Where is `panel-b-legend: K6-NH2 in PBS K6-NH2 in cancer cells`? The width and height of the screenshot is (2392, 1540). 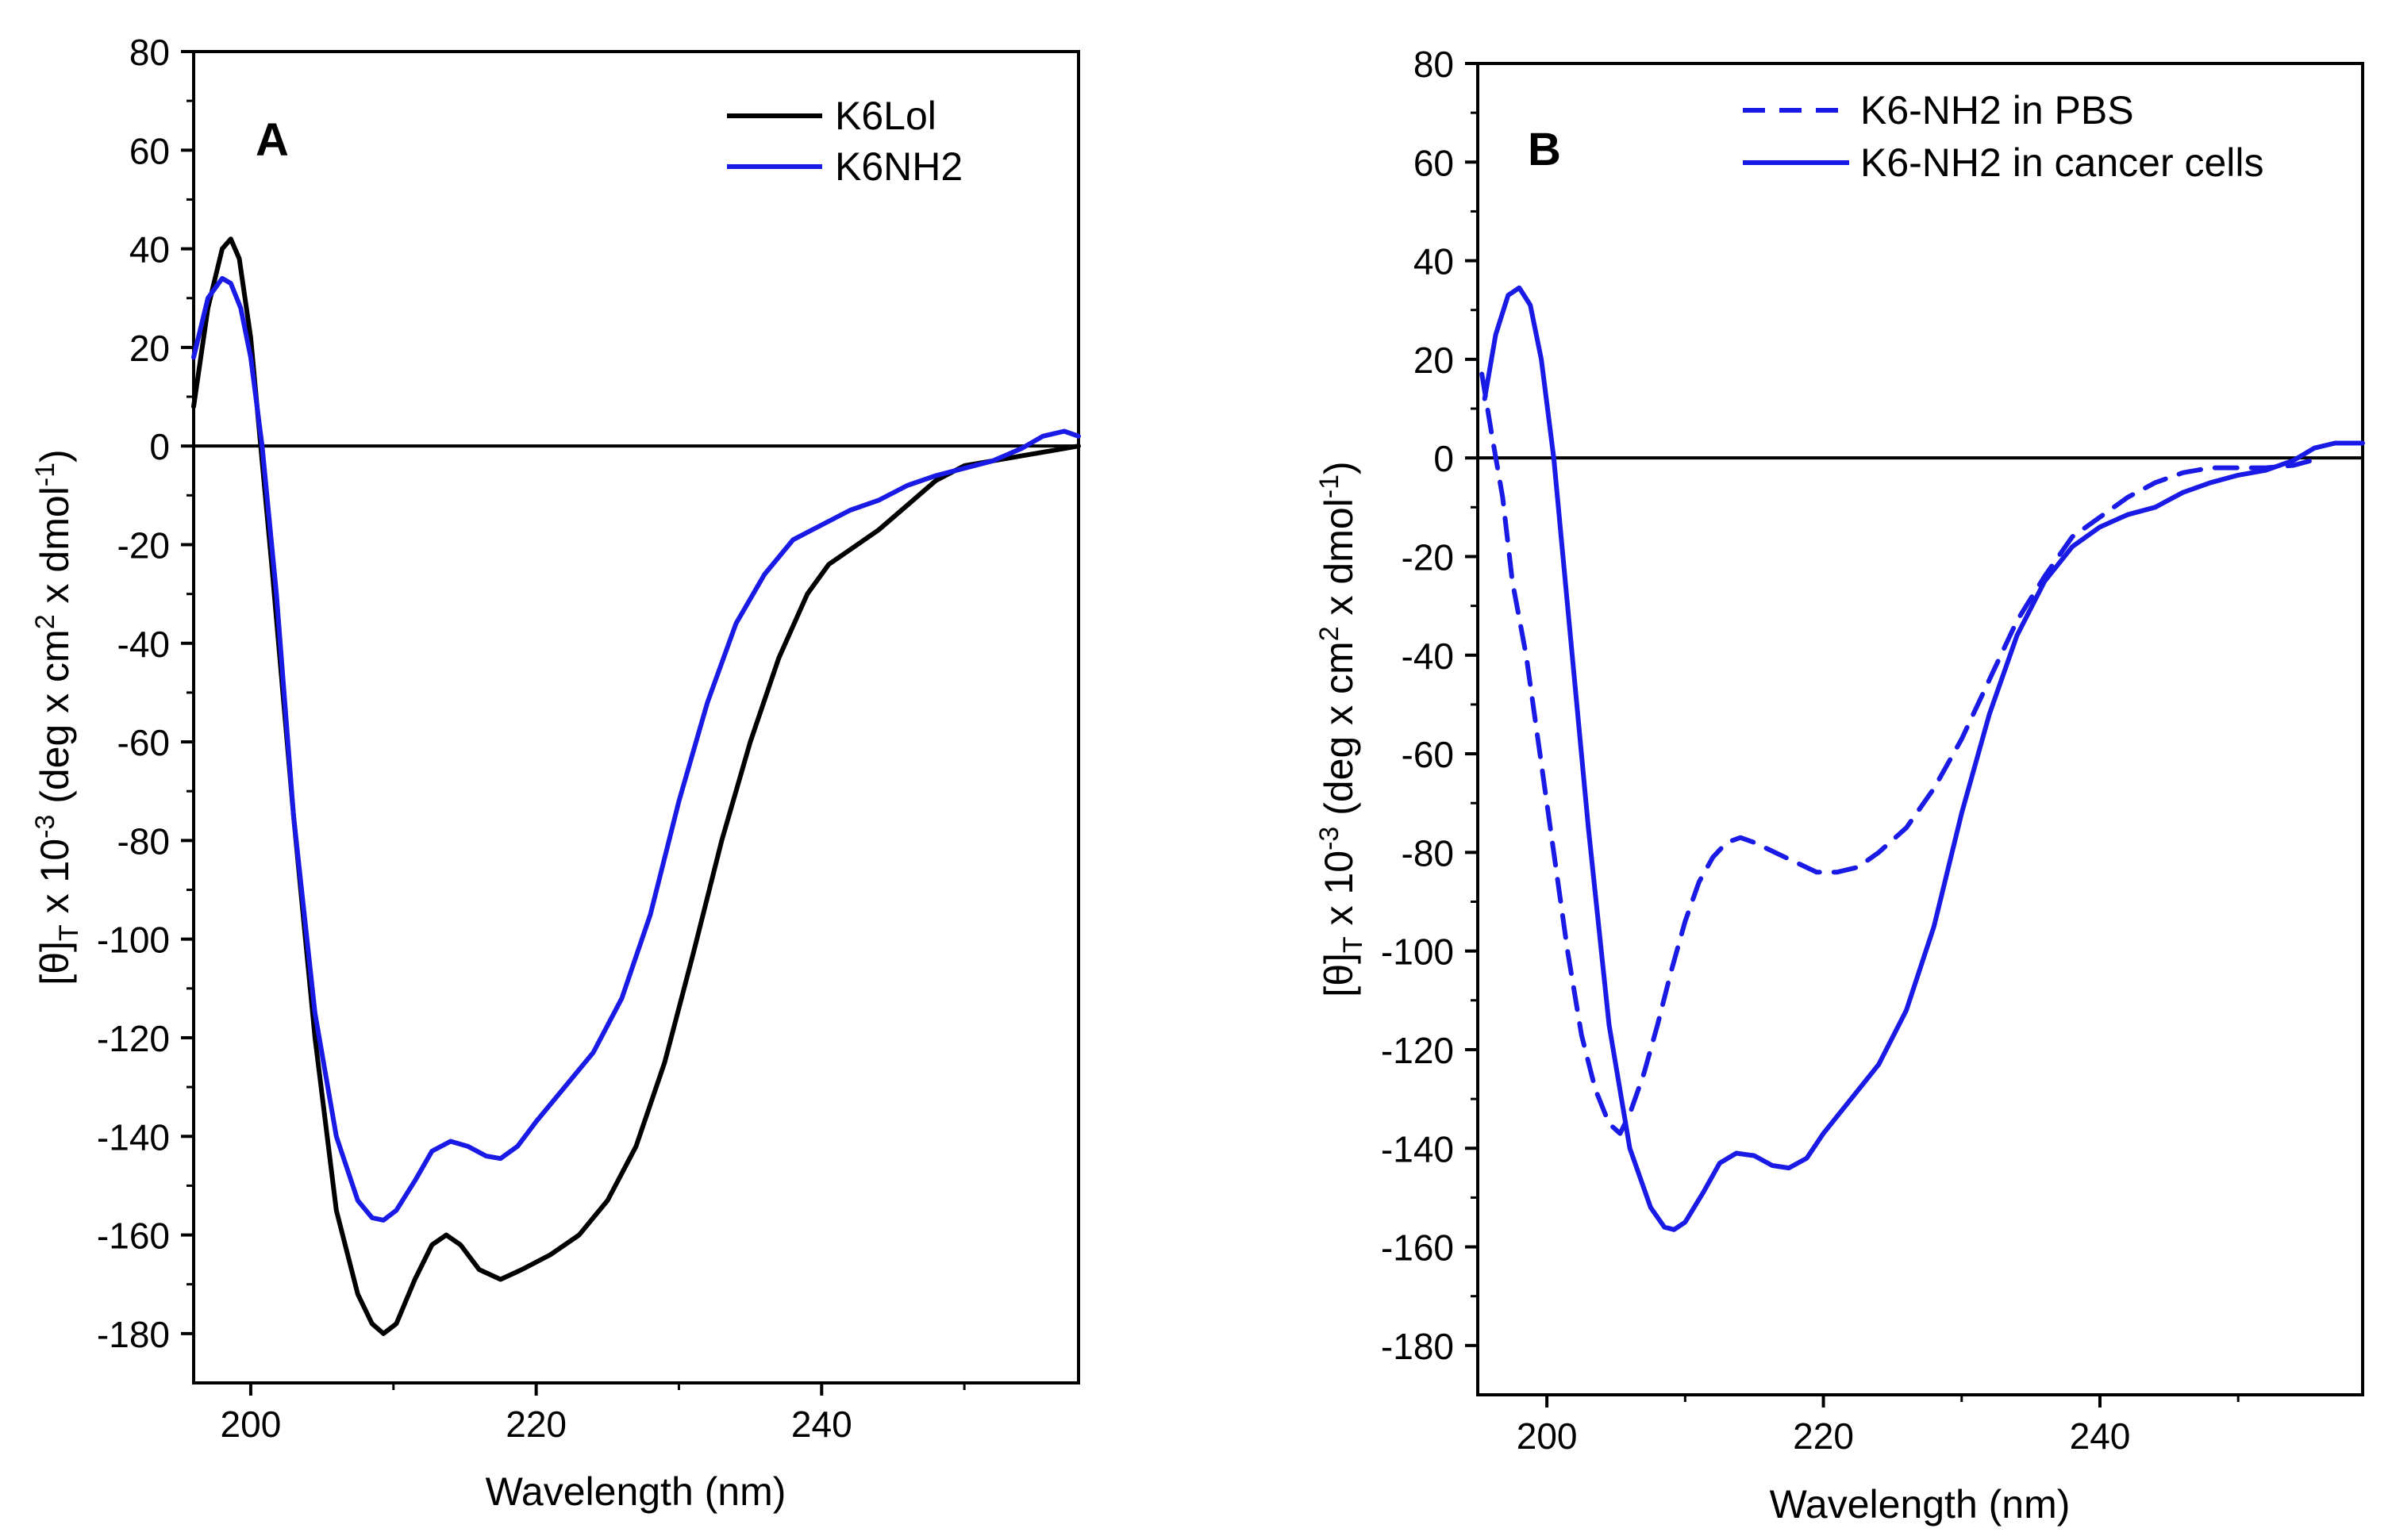
panel-b-legend: K6-NH2 in PBS K6-NH2 in cancer cells is located at coordinates (2003, 136).